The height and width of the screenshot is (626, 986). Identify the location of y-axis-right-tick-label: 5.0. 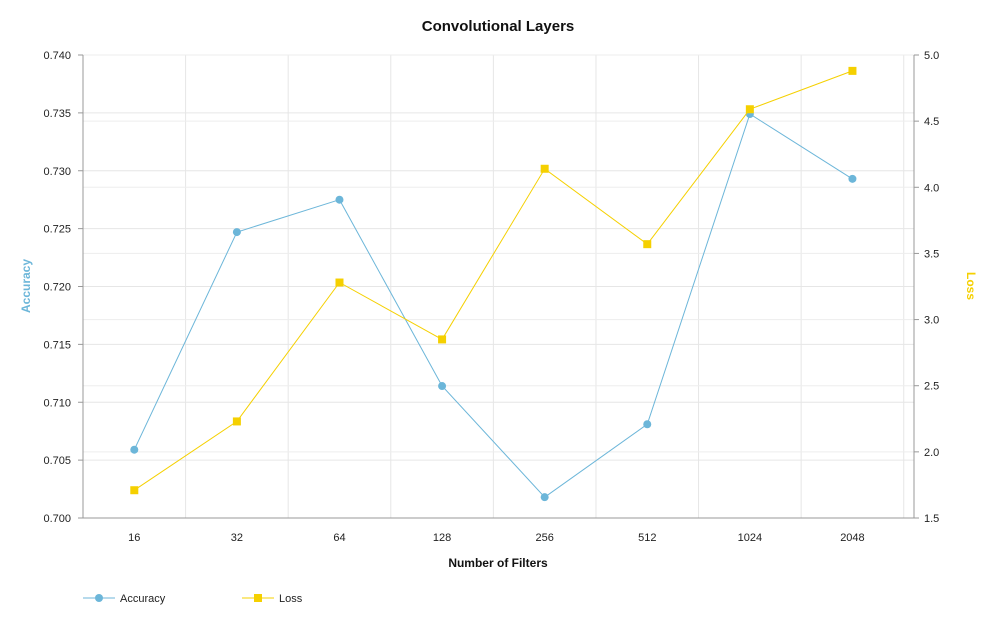
(931, 56).